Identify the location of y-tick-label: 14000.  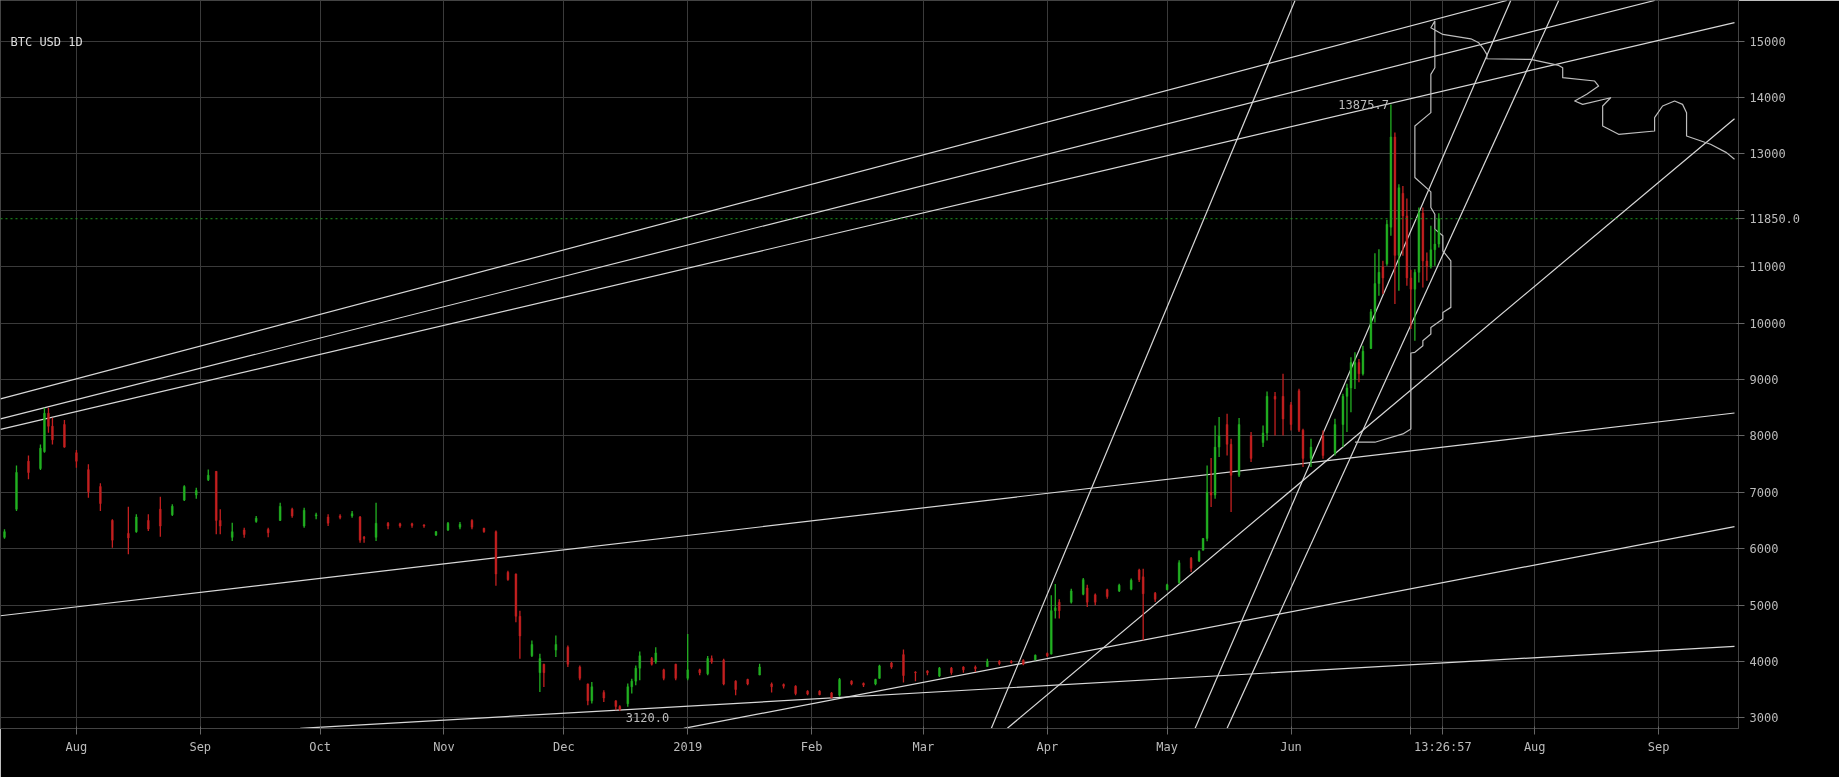
(1767, 97).